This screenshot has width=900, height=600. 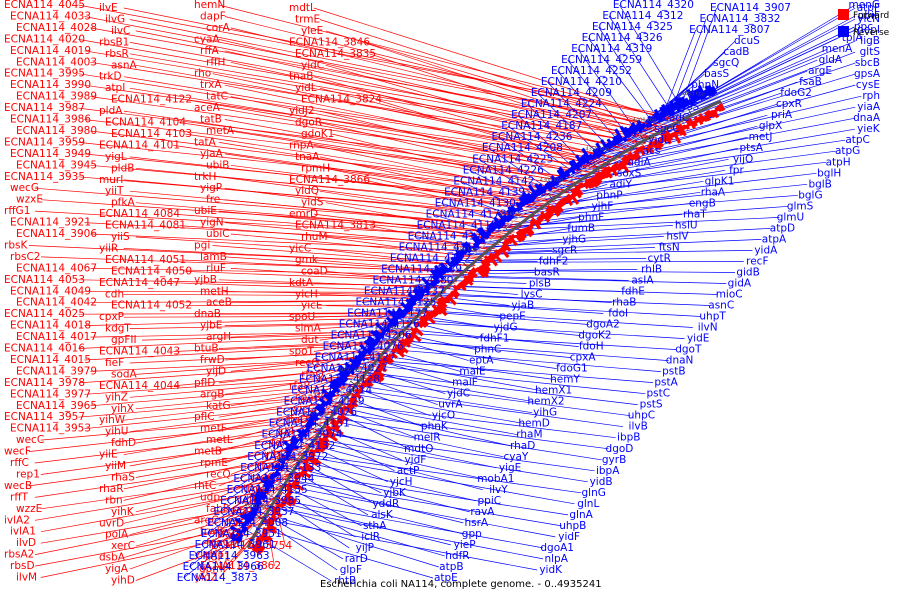 I want to click on forward-gene-label: ECNA114_3978, so click(x=44, y=383).